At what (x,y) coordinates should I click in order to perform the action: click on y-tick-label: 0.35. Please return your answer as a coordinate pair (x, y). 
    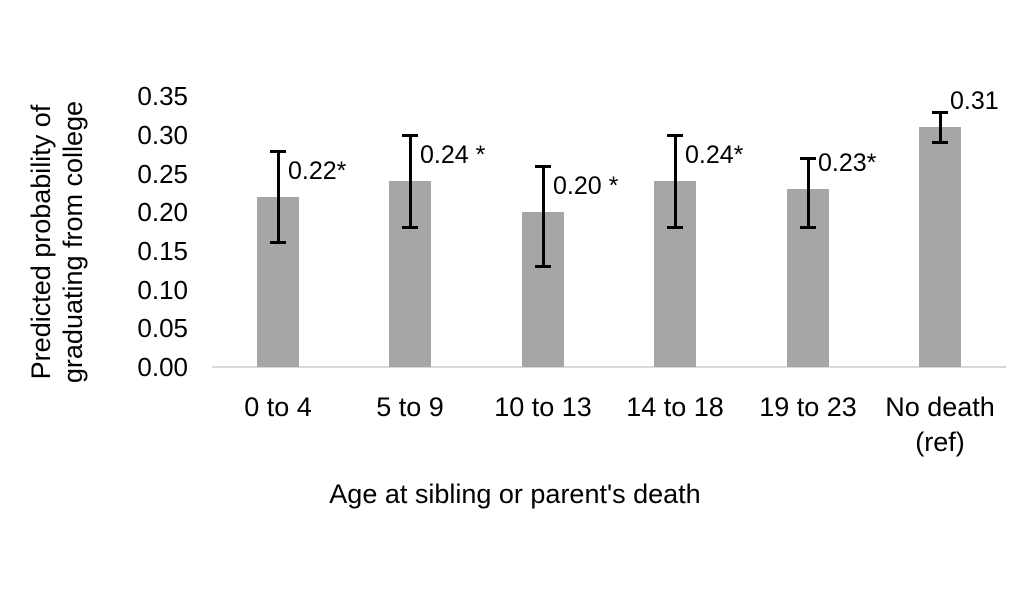
    Looking at the image, I should click on (162, 96).